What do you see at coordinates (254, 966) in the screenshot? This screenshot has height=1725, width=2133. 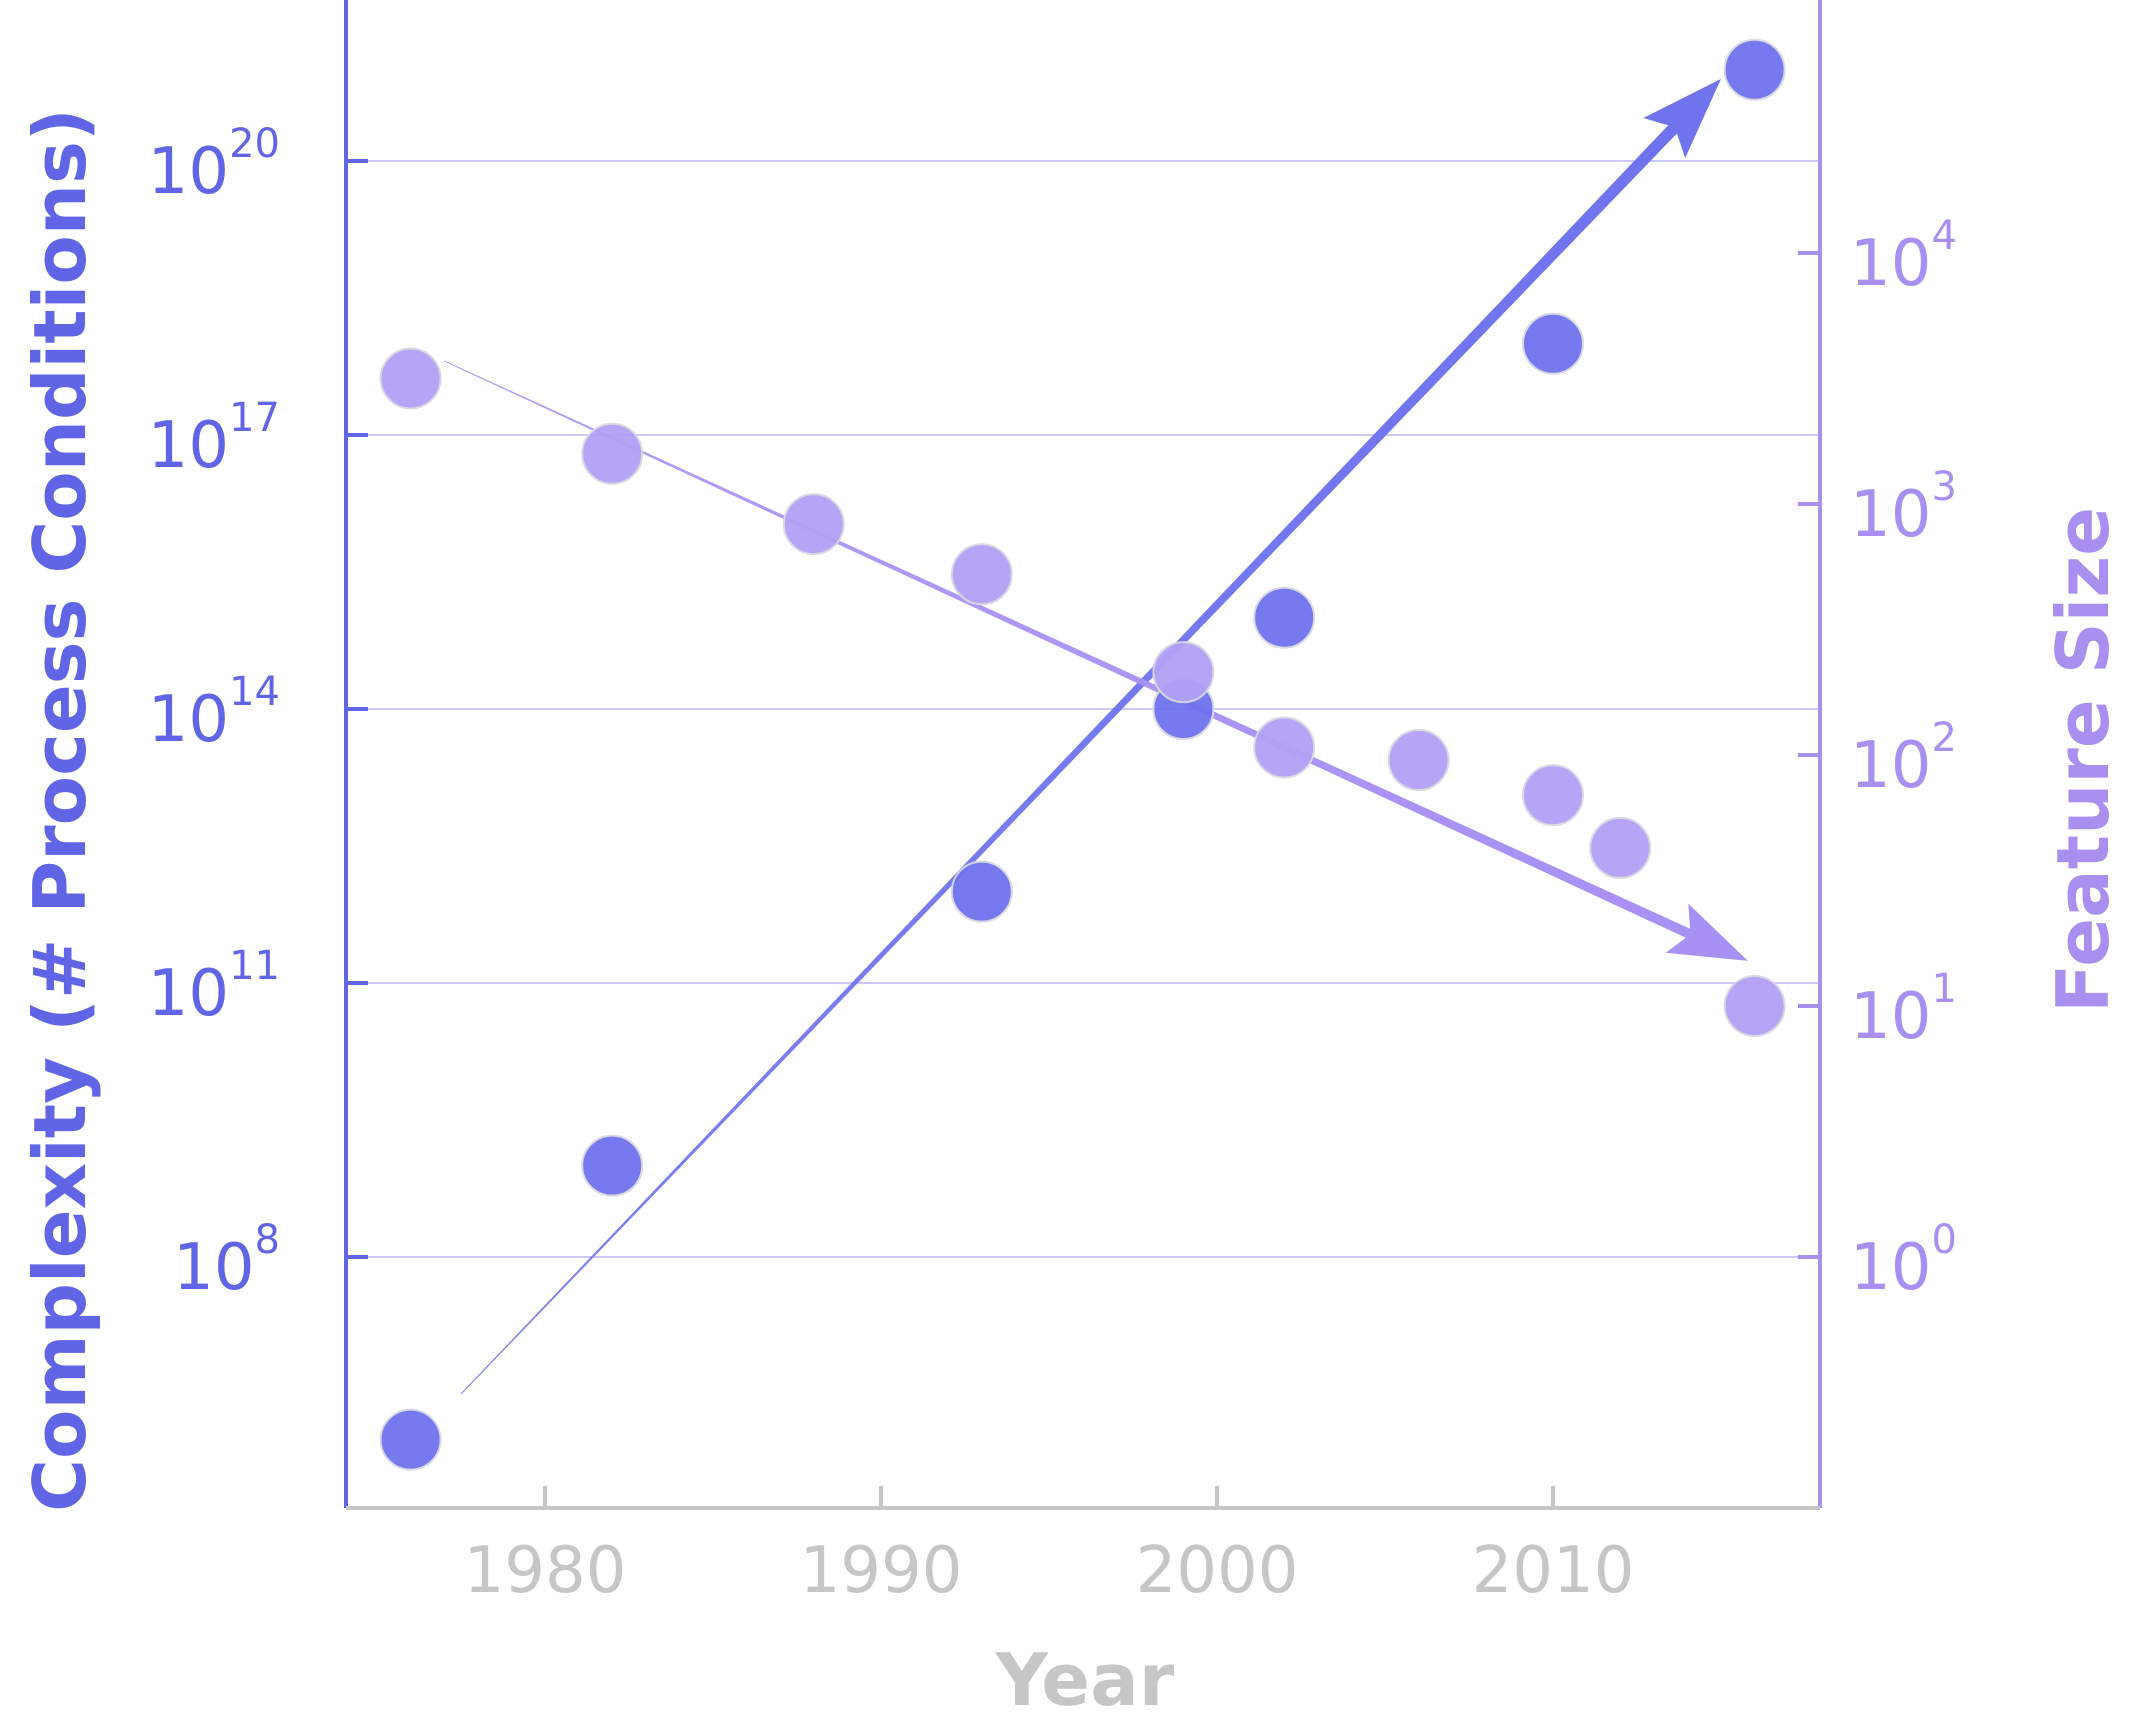 I see `y-left-tick-exponent: 11` at bounding box center [254, 966].